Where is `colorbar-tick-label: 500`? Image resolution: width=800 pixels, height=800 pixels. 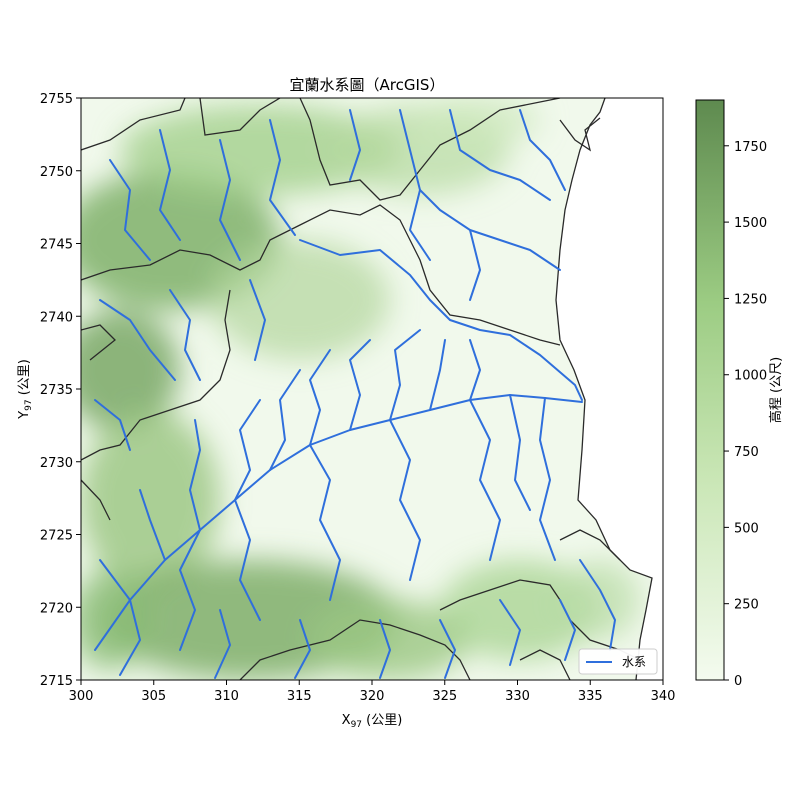 colorbar-tick-label: 500 is located at coordinates (746, 528).